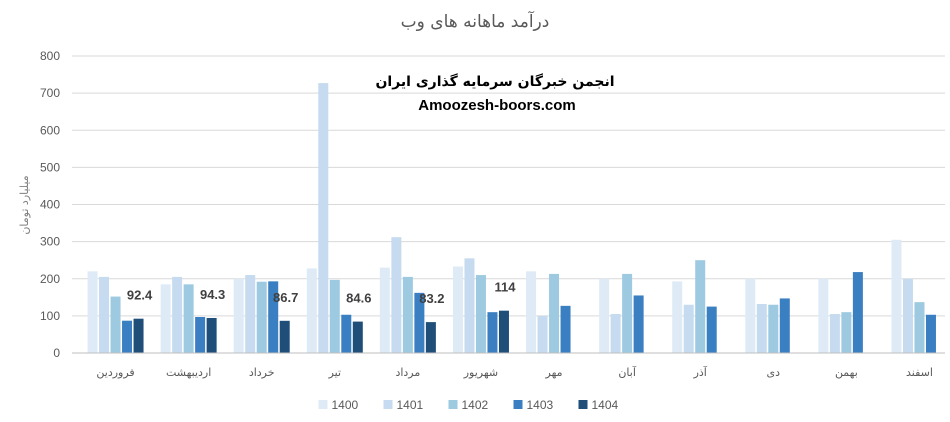  I want to click on category-label: بهمن, so click(846, 372).